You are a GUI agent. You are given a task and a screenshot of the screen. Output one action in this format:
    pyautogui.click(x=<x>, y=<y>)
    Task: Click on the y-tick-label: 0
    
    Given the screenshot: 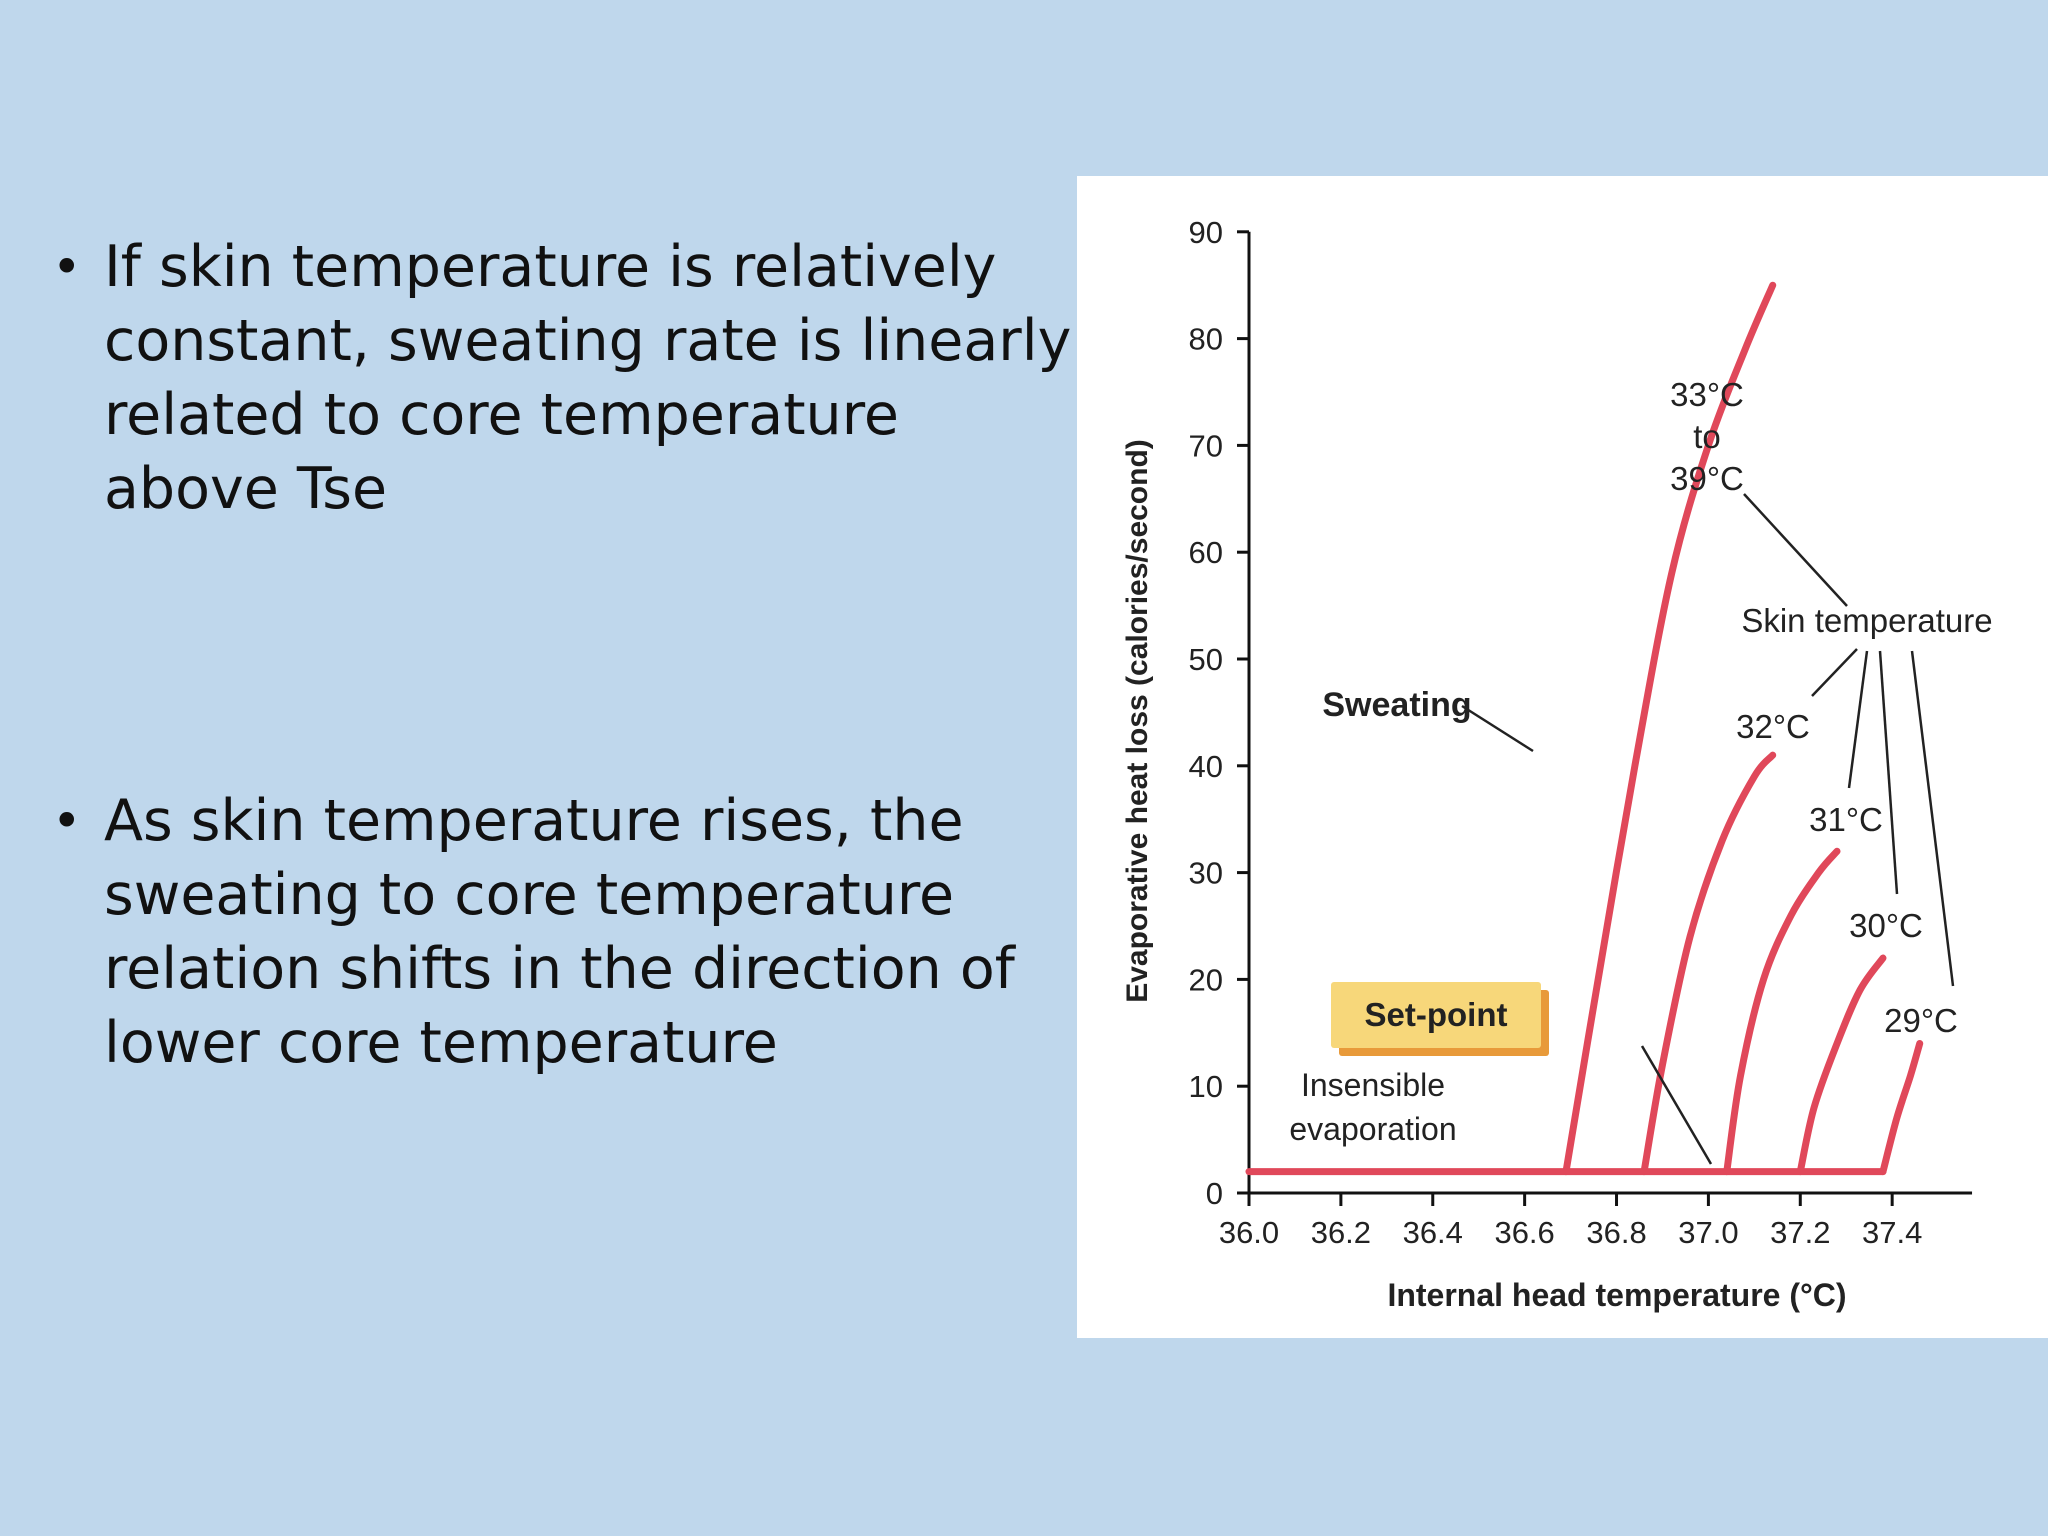 What is the action you would take?
    pyautogui.click(x=1214, y=1193)
    